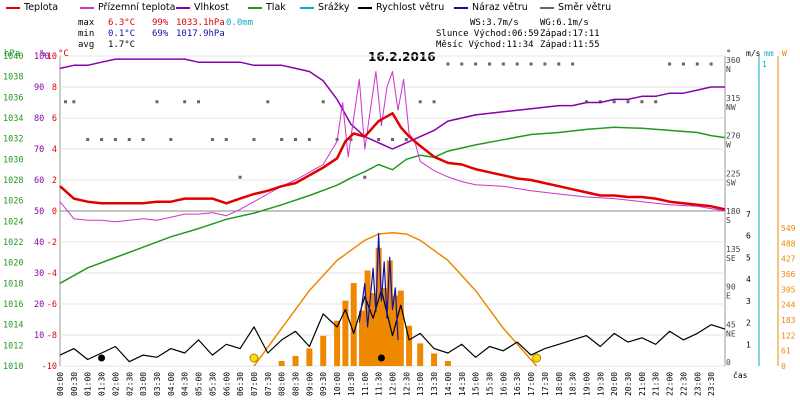  I want to click on legend-item-teplota: Teplota, so click(32, 8).